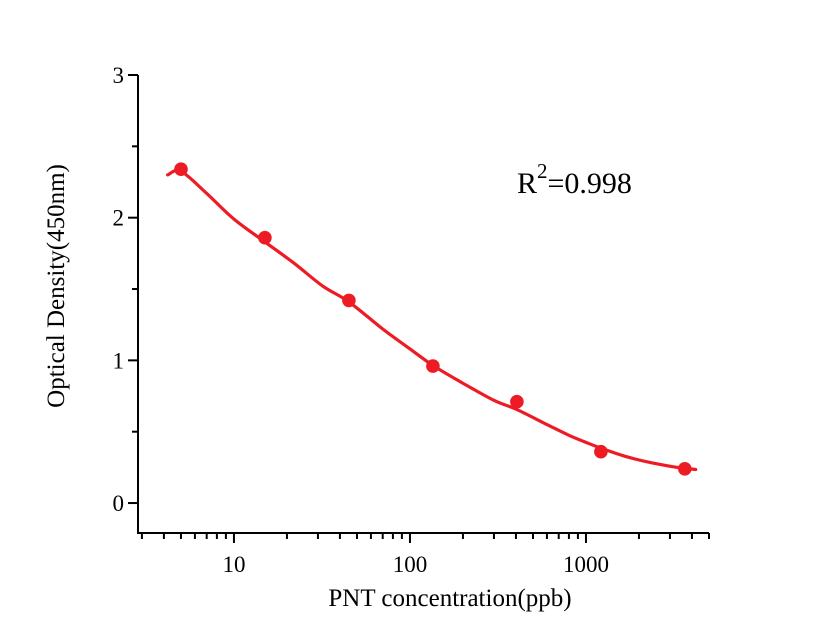  I want to click on x-tick-label: 1000, so click(586, 564).